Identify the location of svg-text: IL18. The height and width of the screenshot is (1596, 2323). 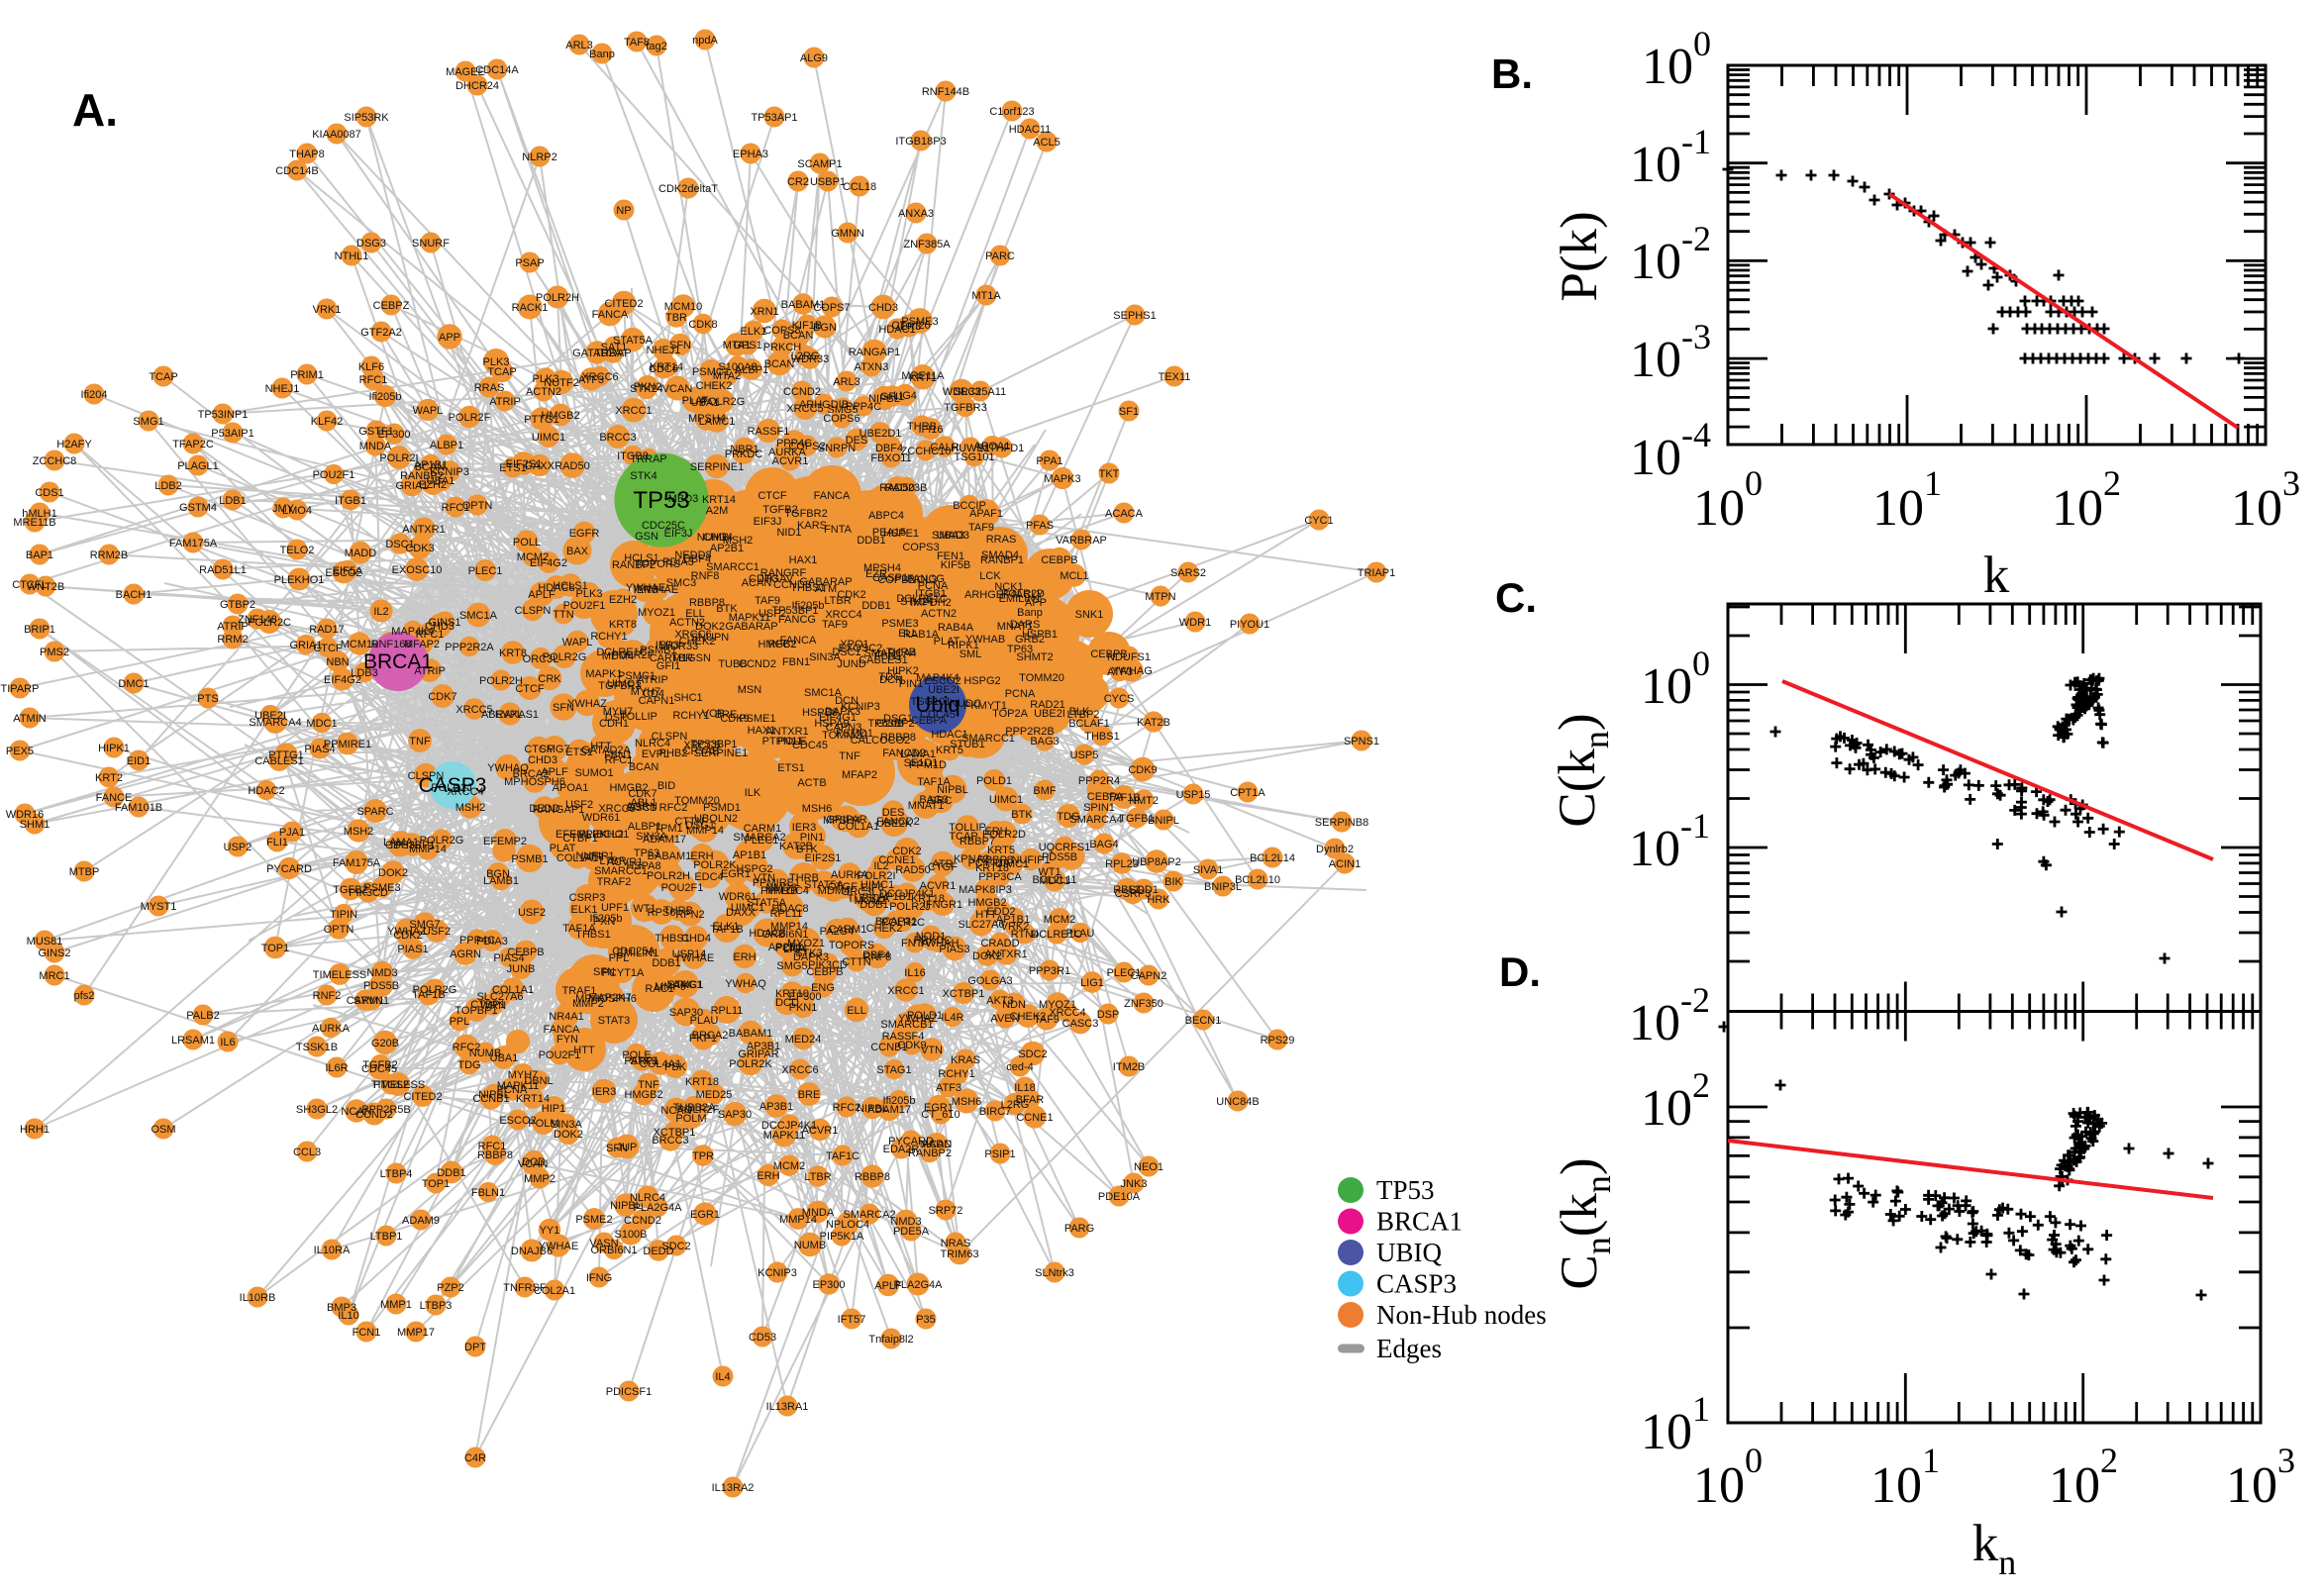
(1024, 1088).